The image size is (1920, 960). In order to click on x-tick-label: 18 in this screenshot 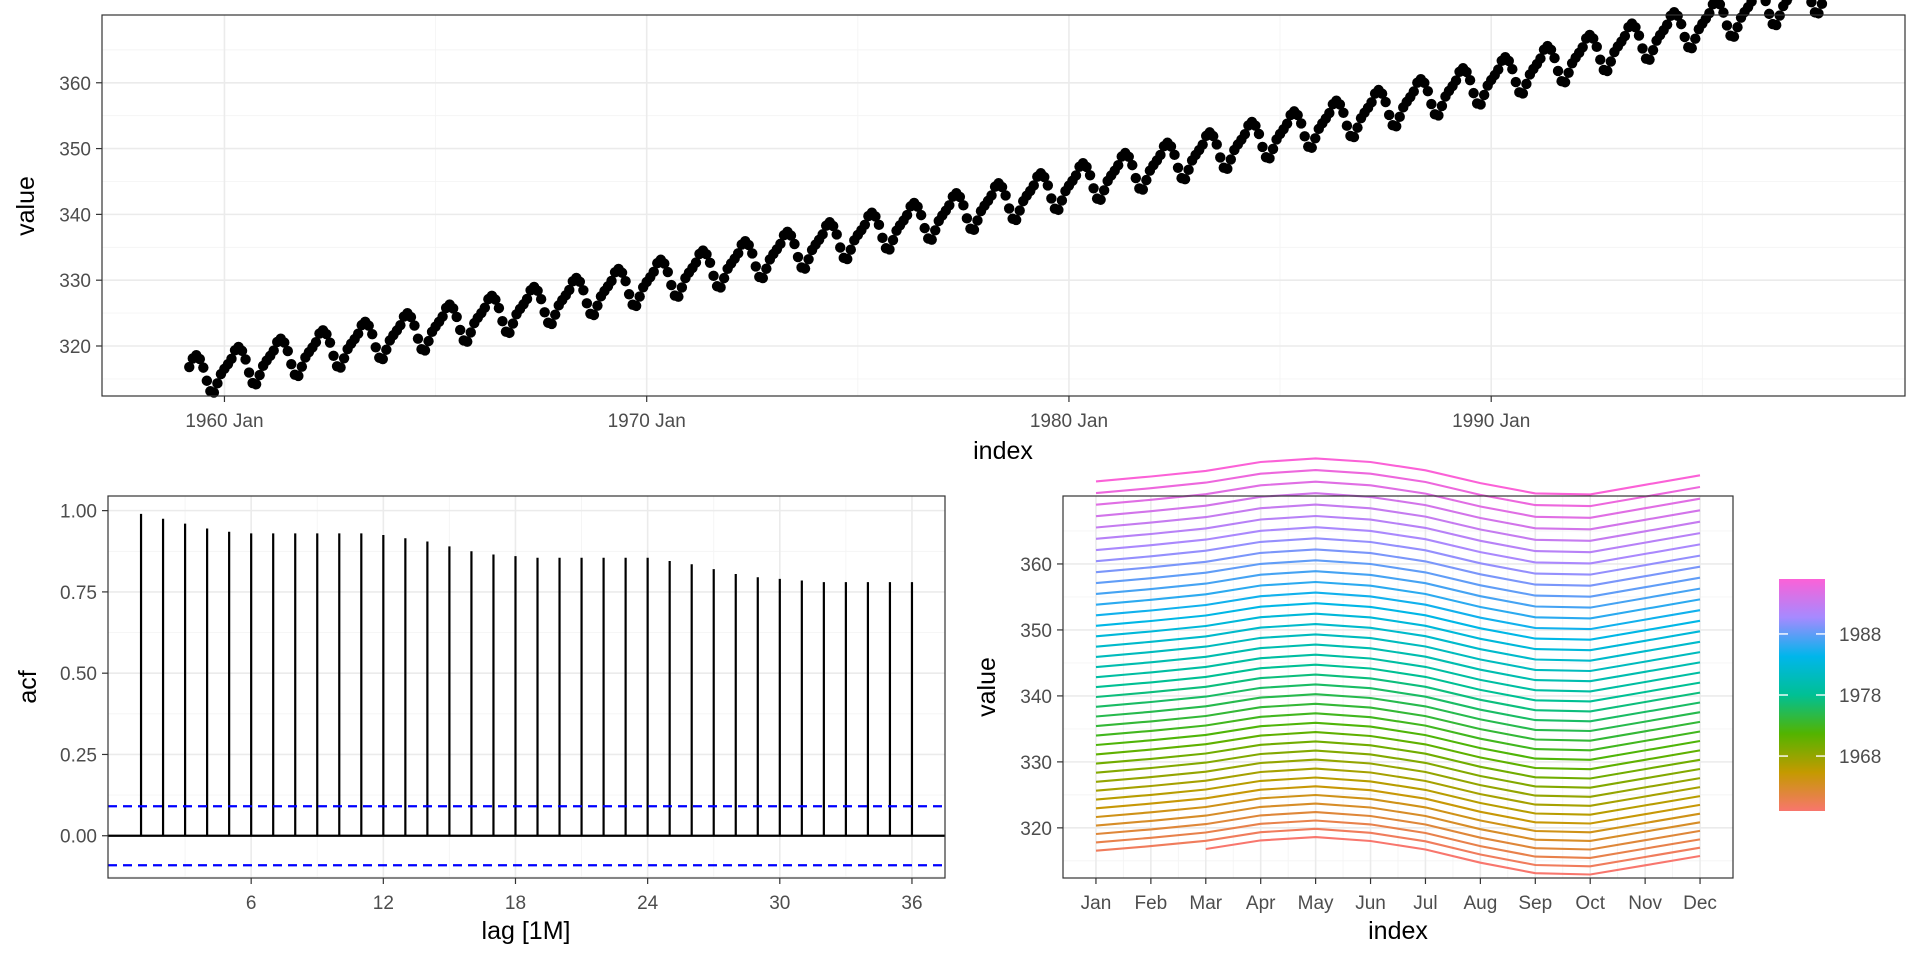, I will do `click(515, 903)`.